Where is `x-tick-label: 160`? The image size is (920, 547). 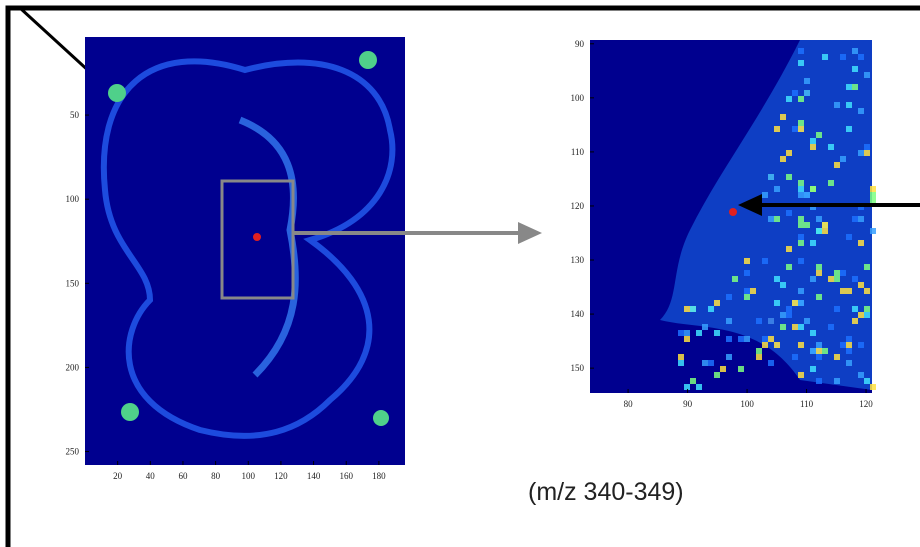
x-tick-label: 160 is located at coordinates (346, 476).